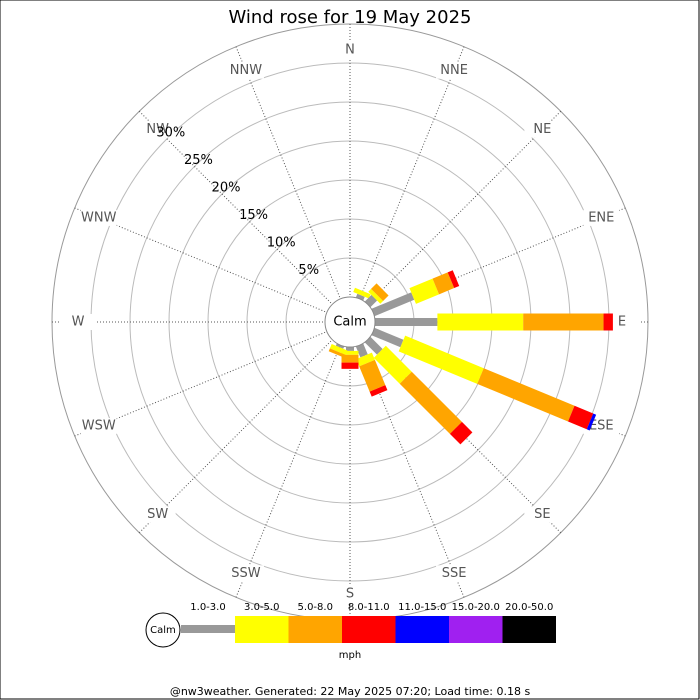  What do you see at coordinates (261, 607) in the screenshot?
I see `legend-label: 3.0-5.0` at bounding box center [261, 607].